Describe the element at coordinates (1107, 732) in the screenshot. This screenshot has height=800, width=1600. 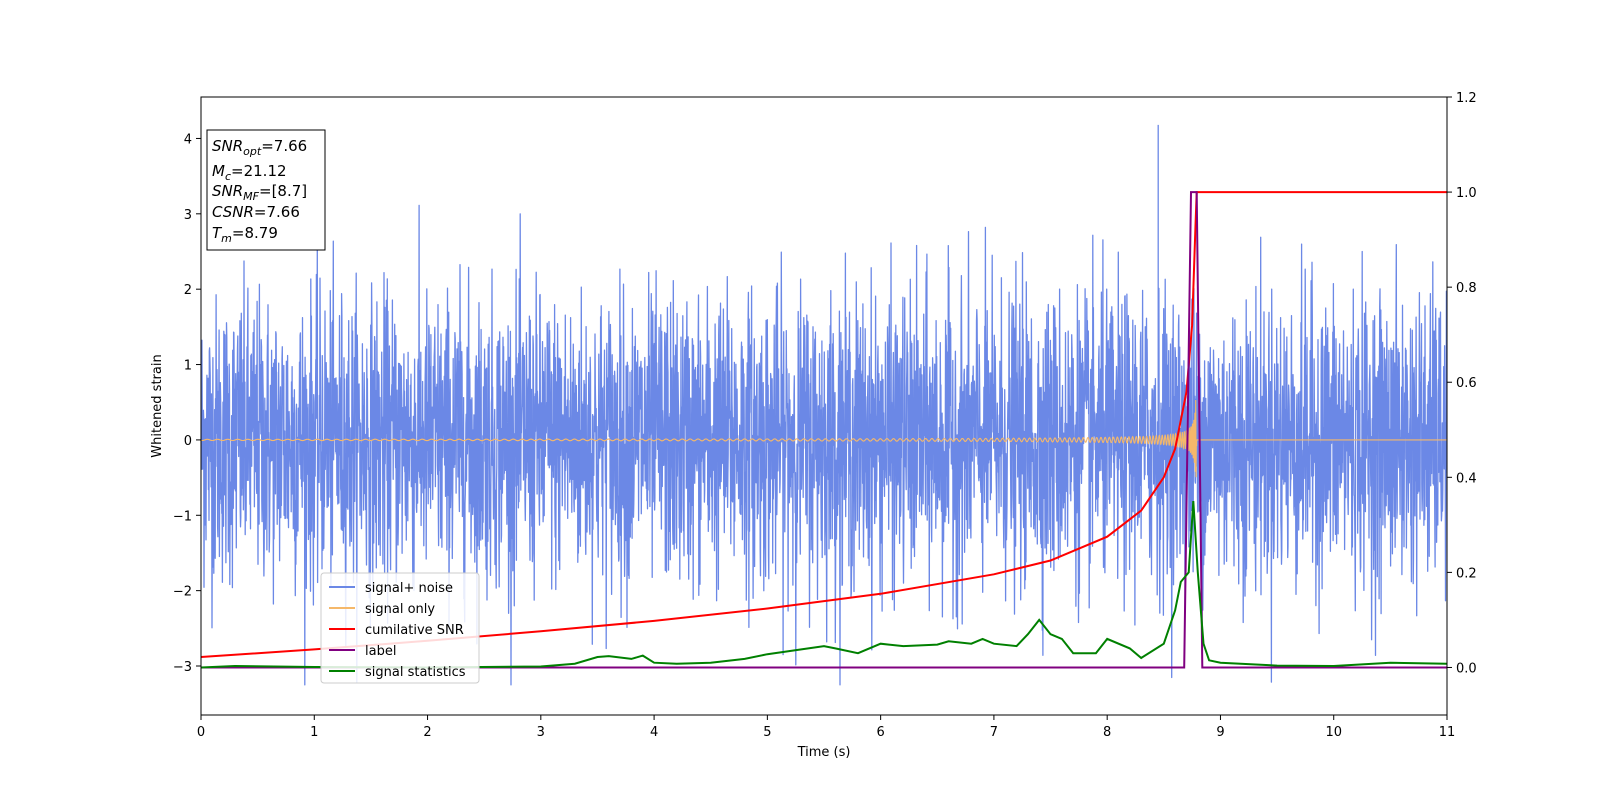
I see `x-tick-label: 8` at that location.